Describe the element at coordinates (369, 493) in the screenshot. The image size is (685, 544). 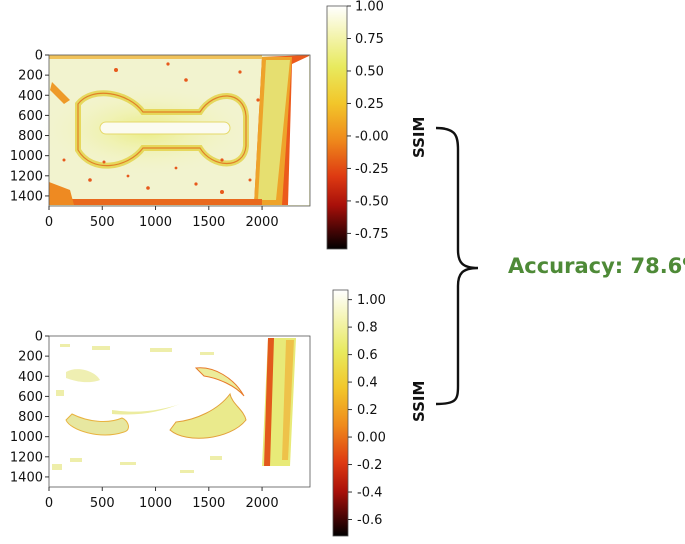
I see `colorbar-tick-label: -0.4` at that location.